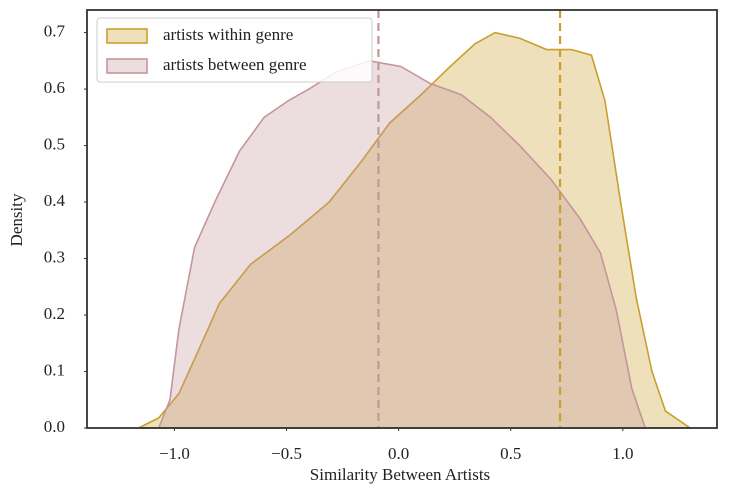 This screenshot has height=492, width=732. Describe the element at coordinates (54, 256) in the screenshot. I see `y-tick-label: 0.3` at that location.